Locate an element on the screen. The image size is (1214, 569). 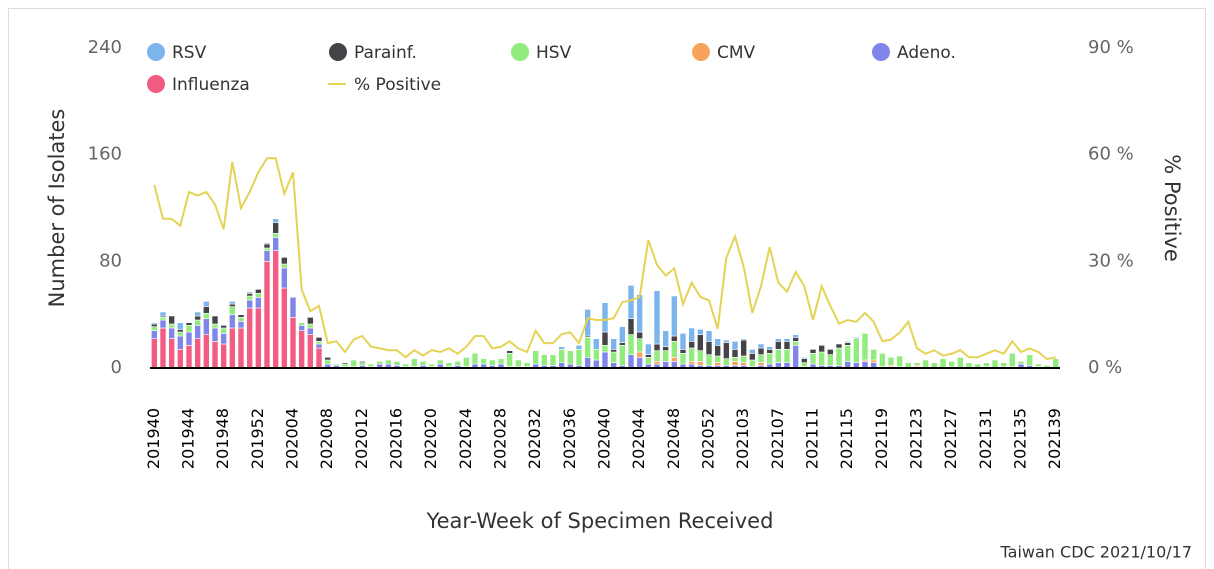
x-tick-label: 202036 is located at coordinates (569, 438).